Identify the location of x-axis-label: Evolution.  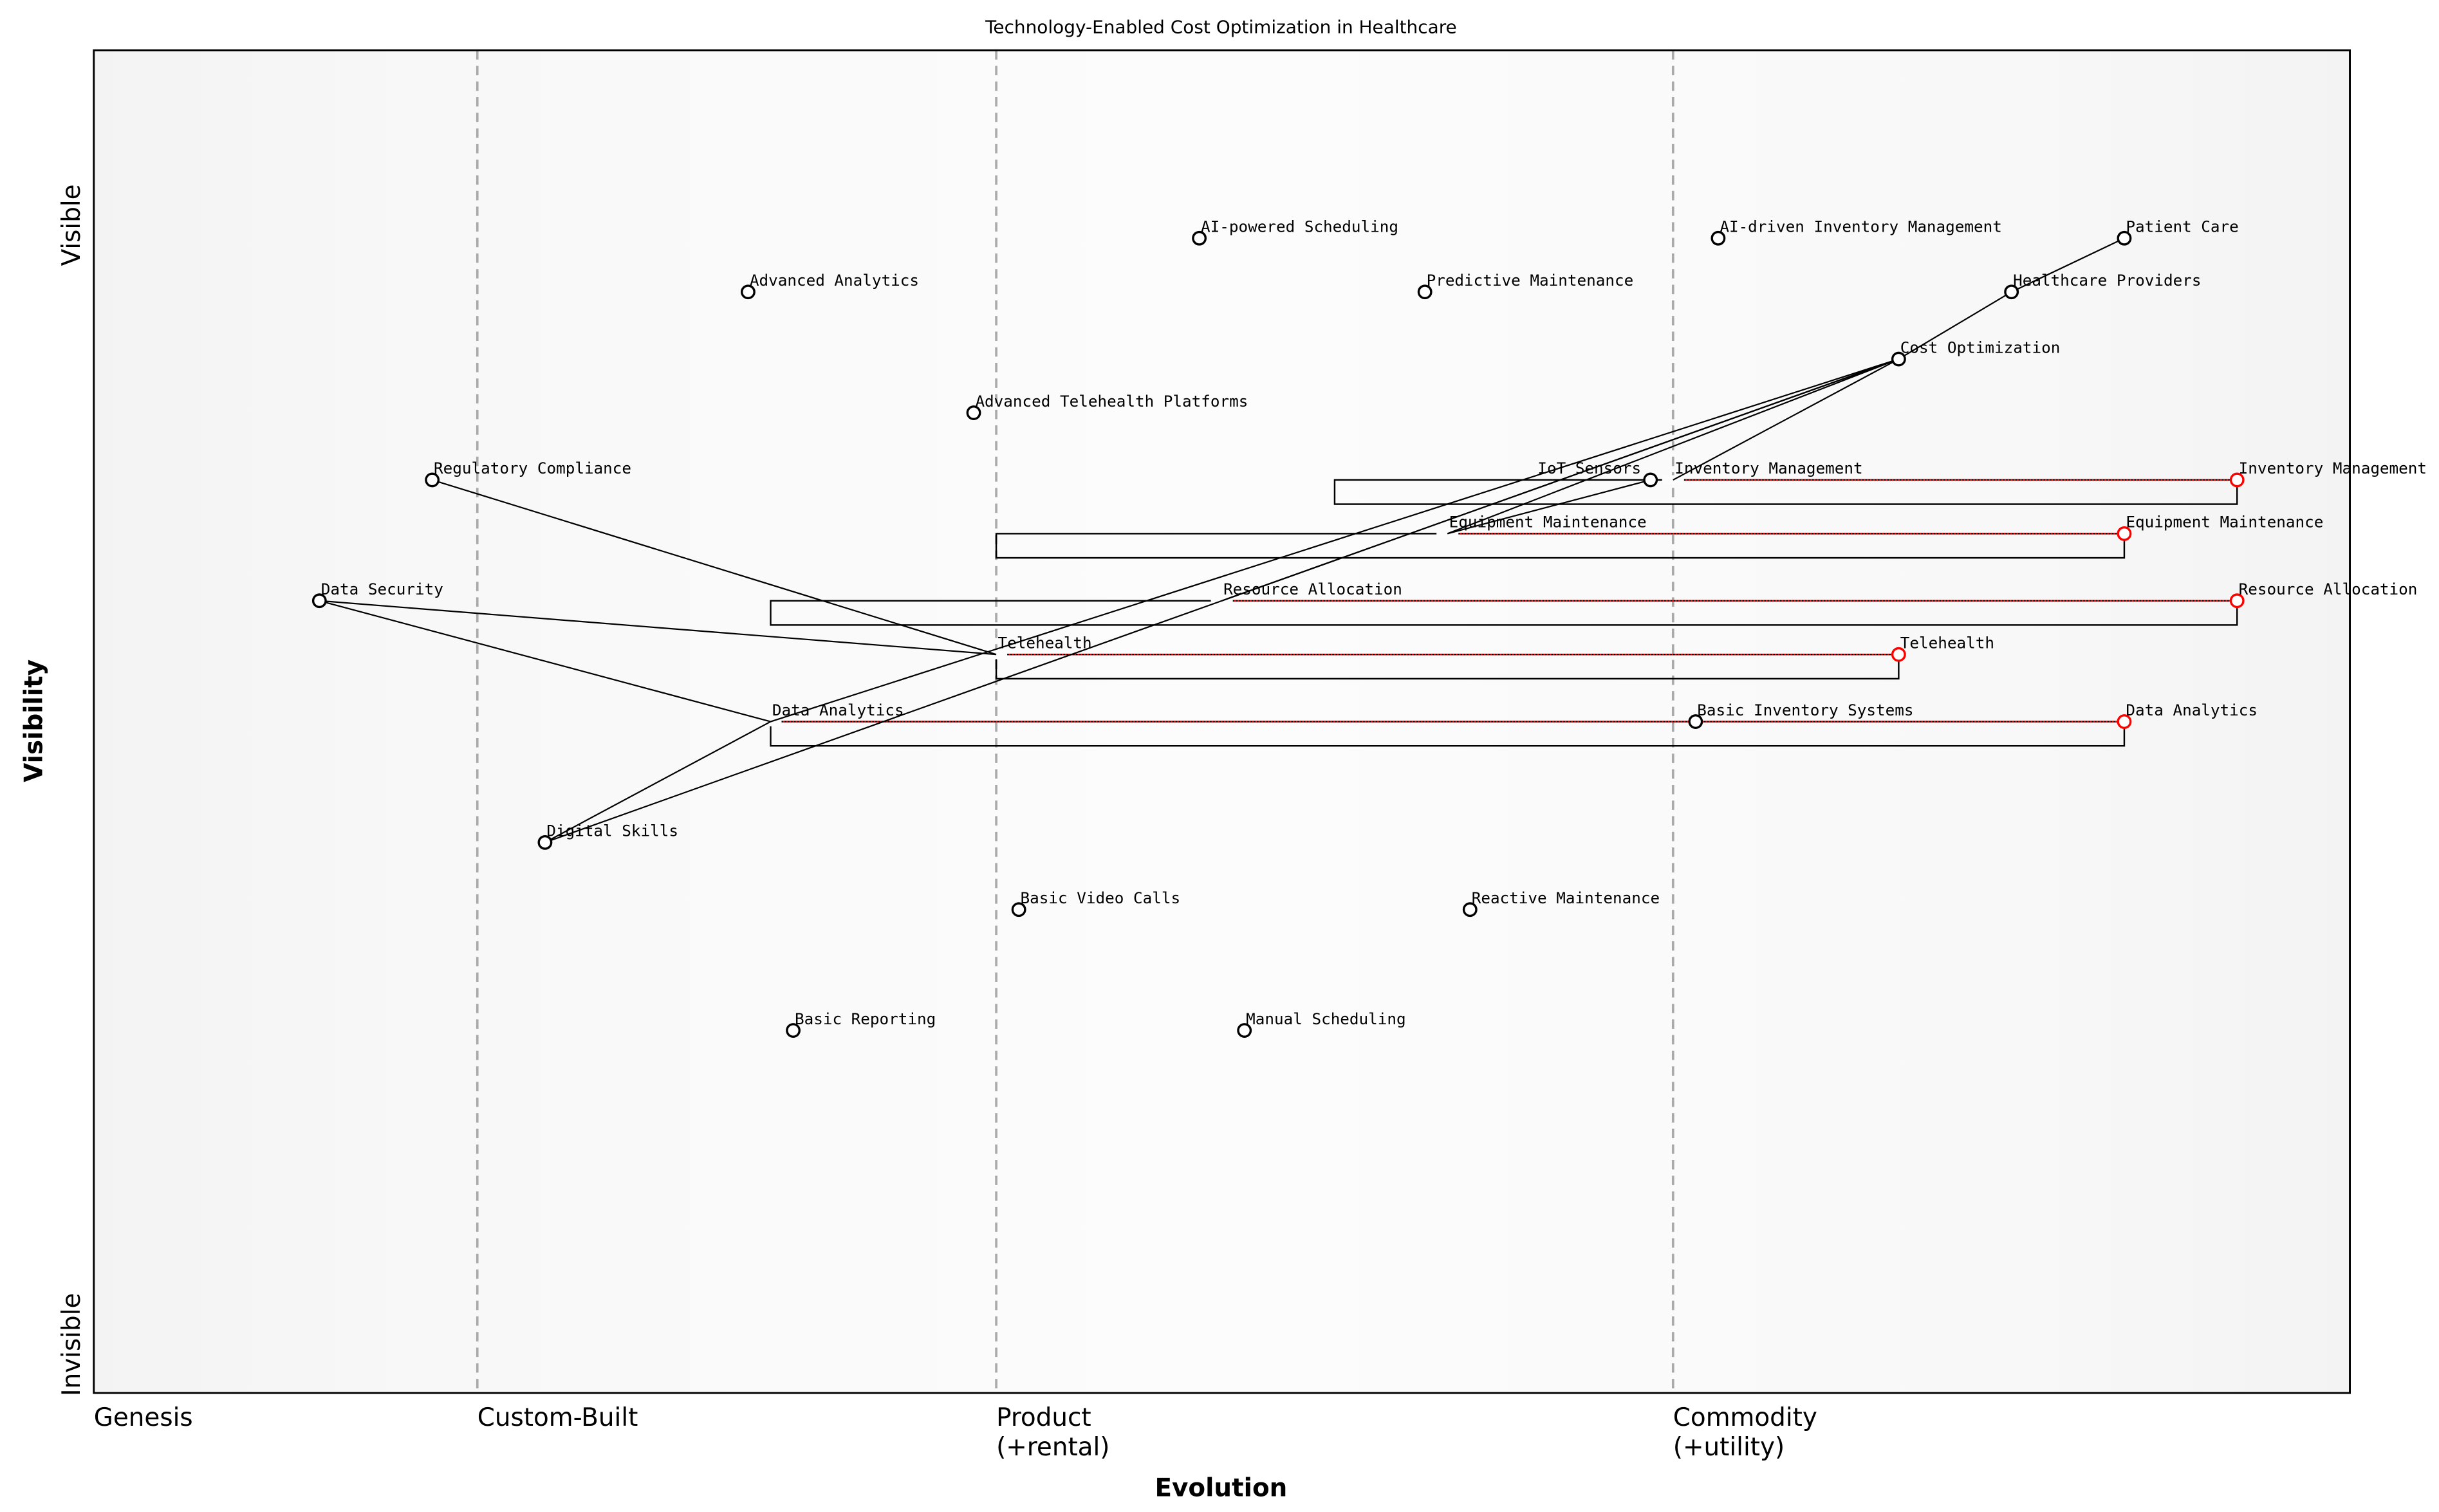
(1221, 1487).